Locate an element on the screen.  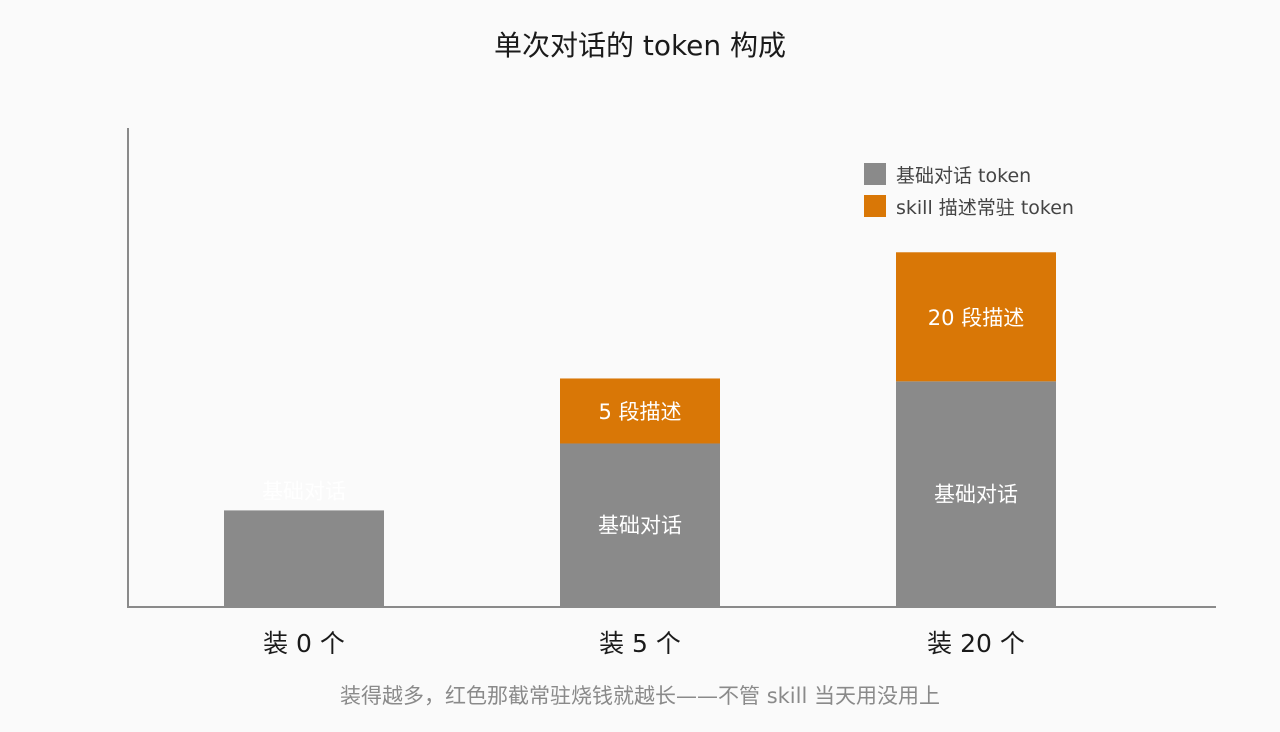
x-tick-label-2: 装 20 个 is located at coordinates (976, 643).